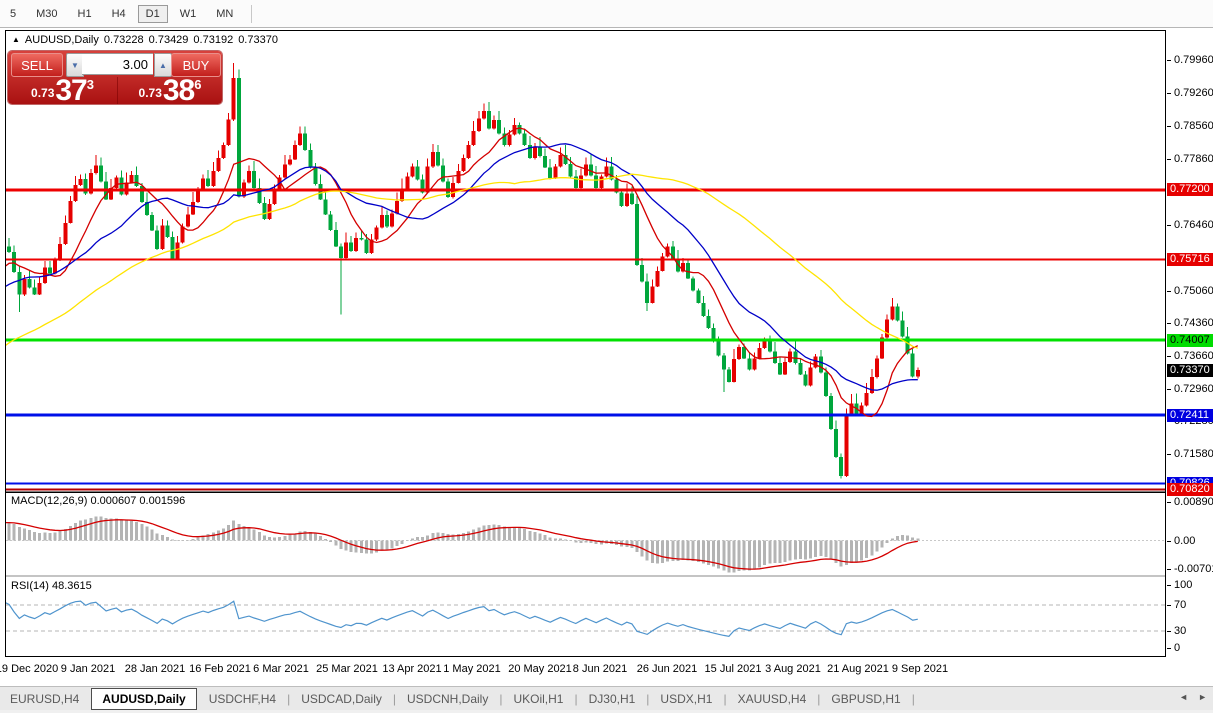  I want to click on rsi-axis-label: 0, so click(1177, 648).